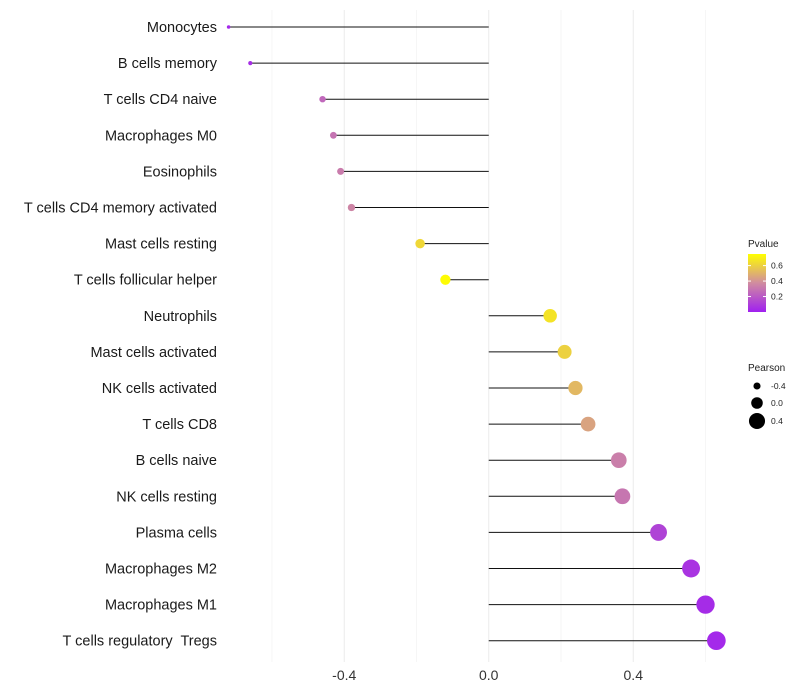 The height and width of the screenshot is (700, 800). I want to click on category-label: Plasma cells, so click(176, 533).